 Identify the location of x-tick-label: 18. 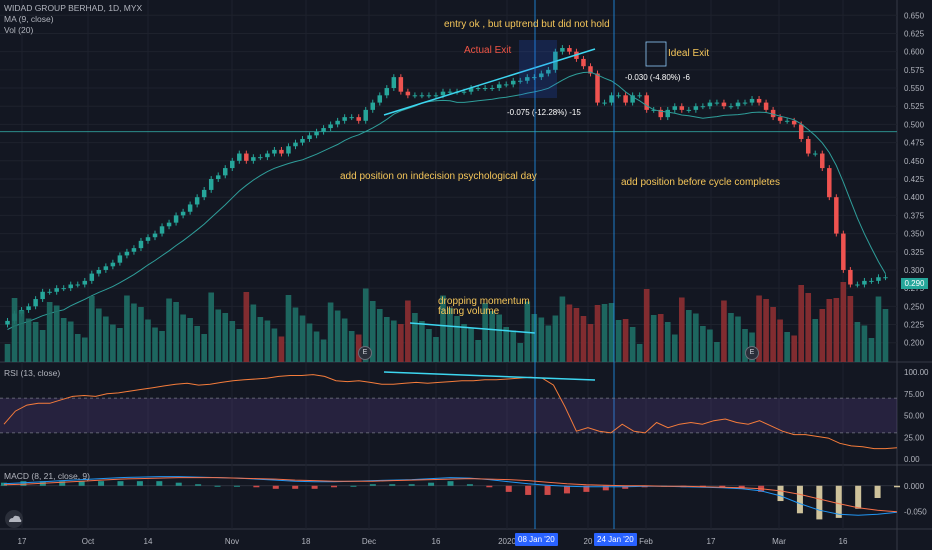
(306, 541).